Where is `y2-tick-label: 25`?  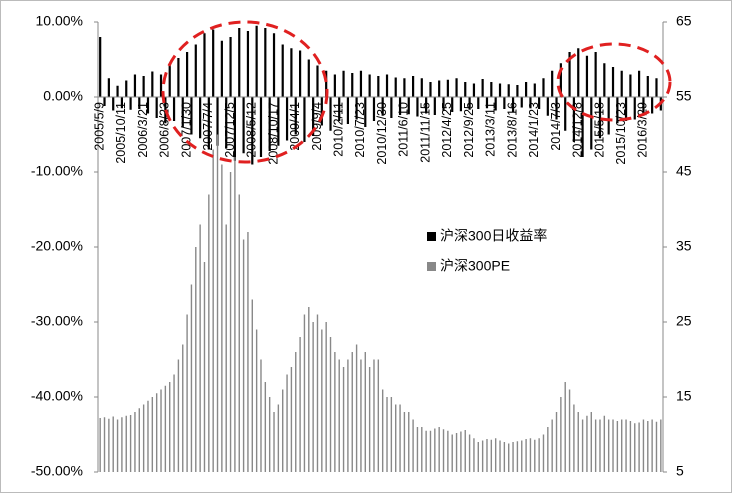 y2-tick-label: 25 is located at coordinates (684, 321).